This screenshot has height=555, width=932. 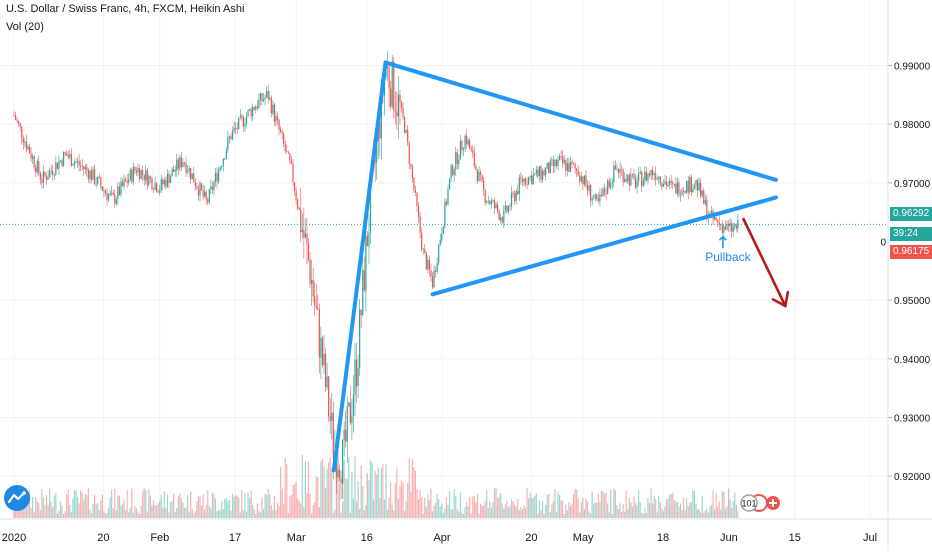 I want to click on price-tick-label: 0.92000, so click(x=912, y=477).